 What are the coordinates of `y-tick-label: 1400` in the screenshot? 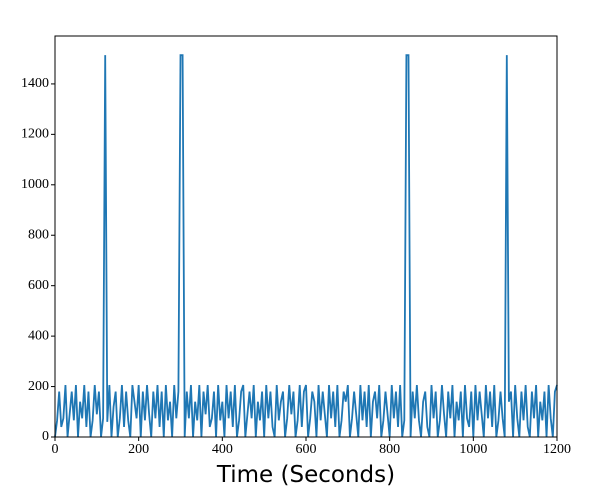 It's located at (35, 83).